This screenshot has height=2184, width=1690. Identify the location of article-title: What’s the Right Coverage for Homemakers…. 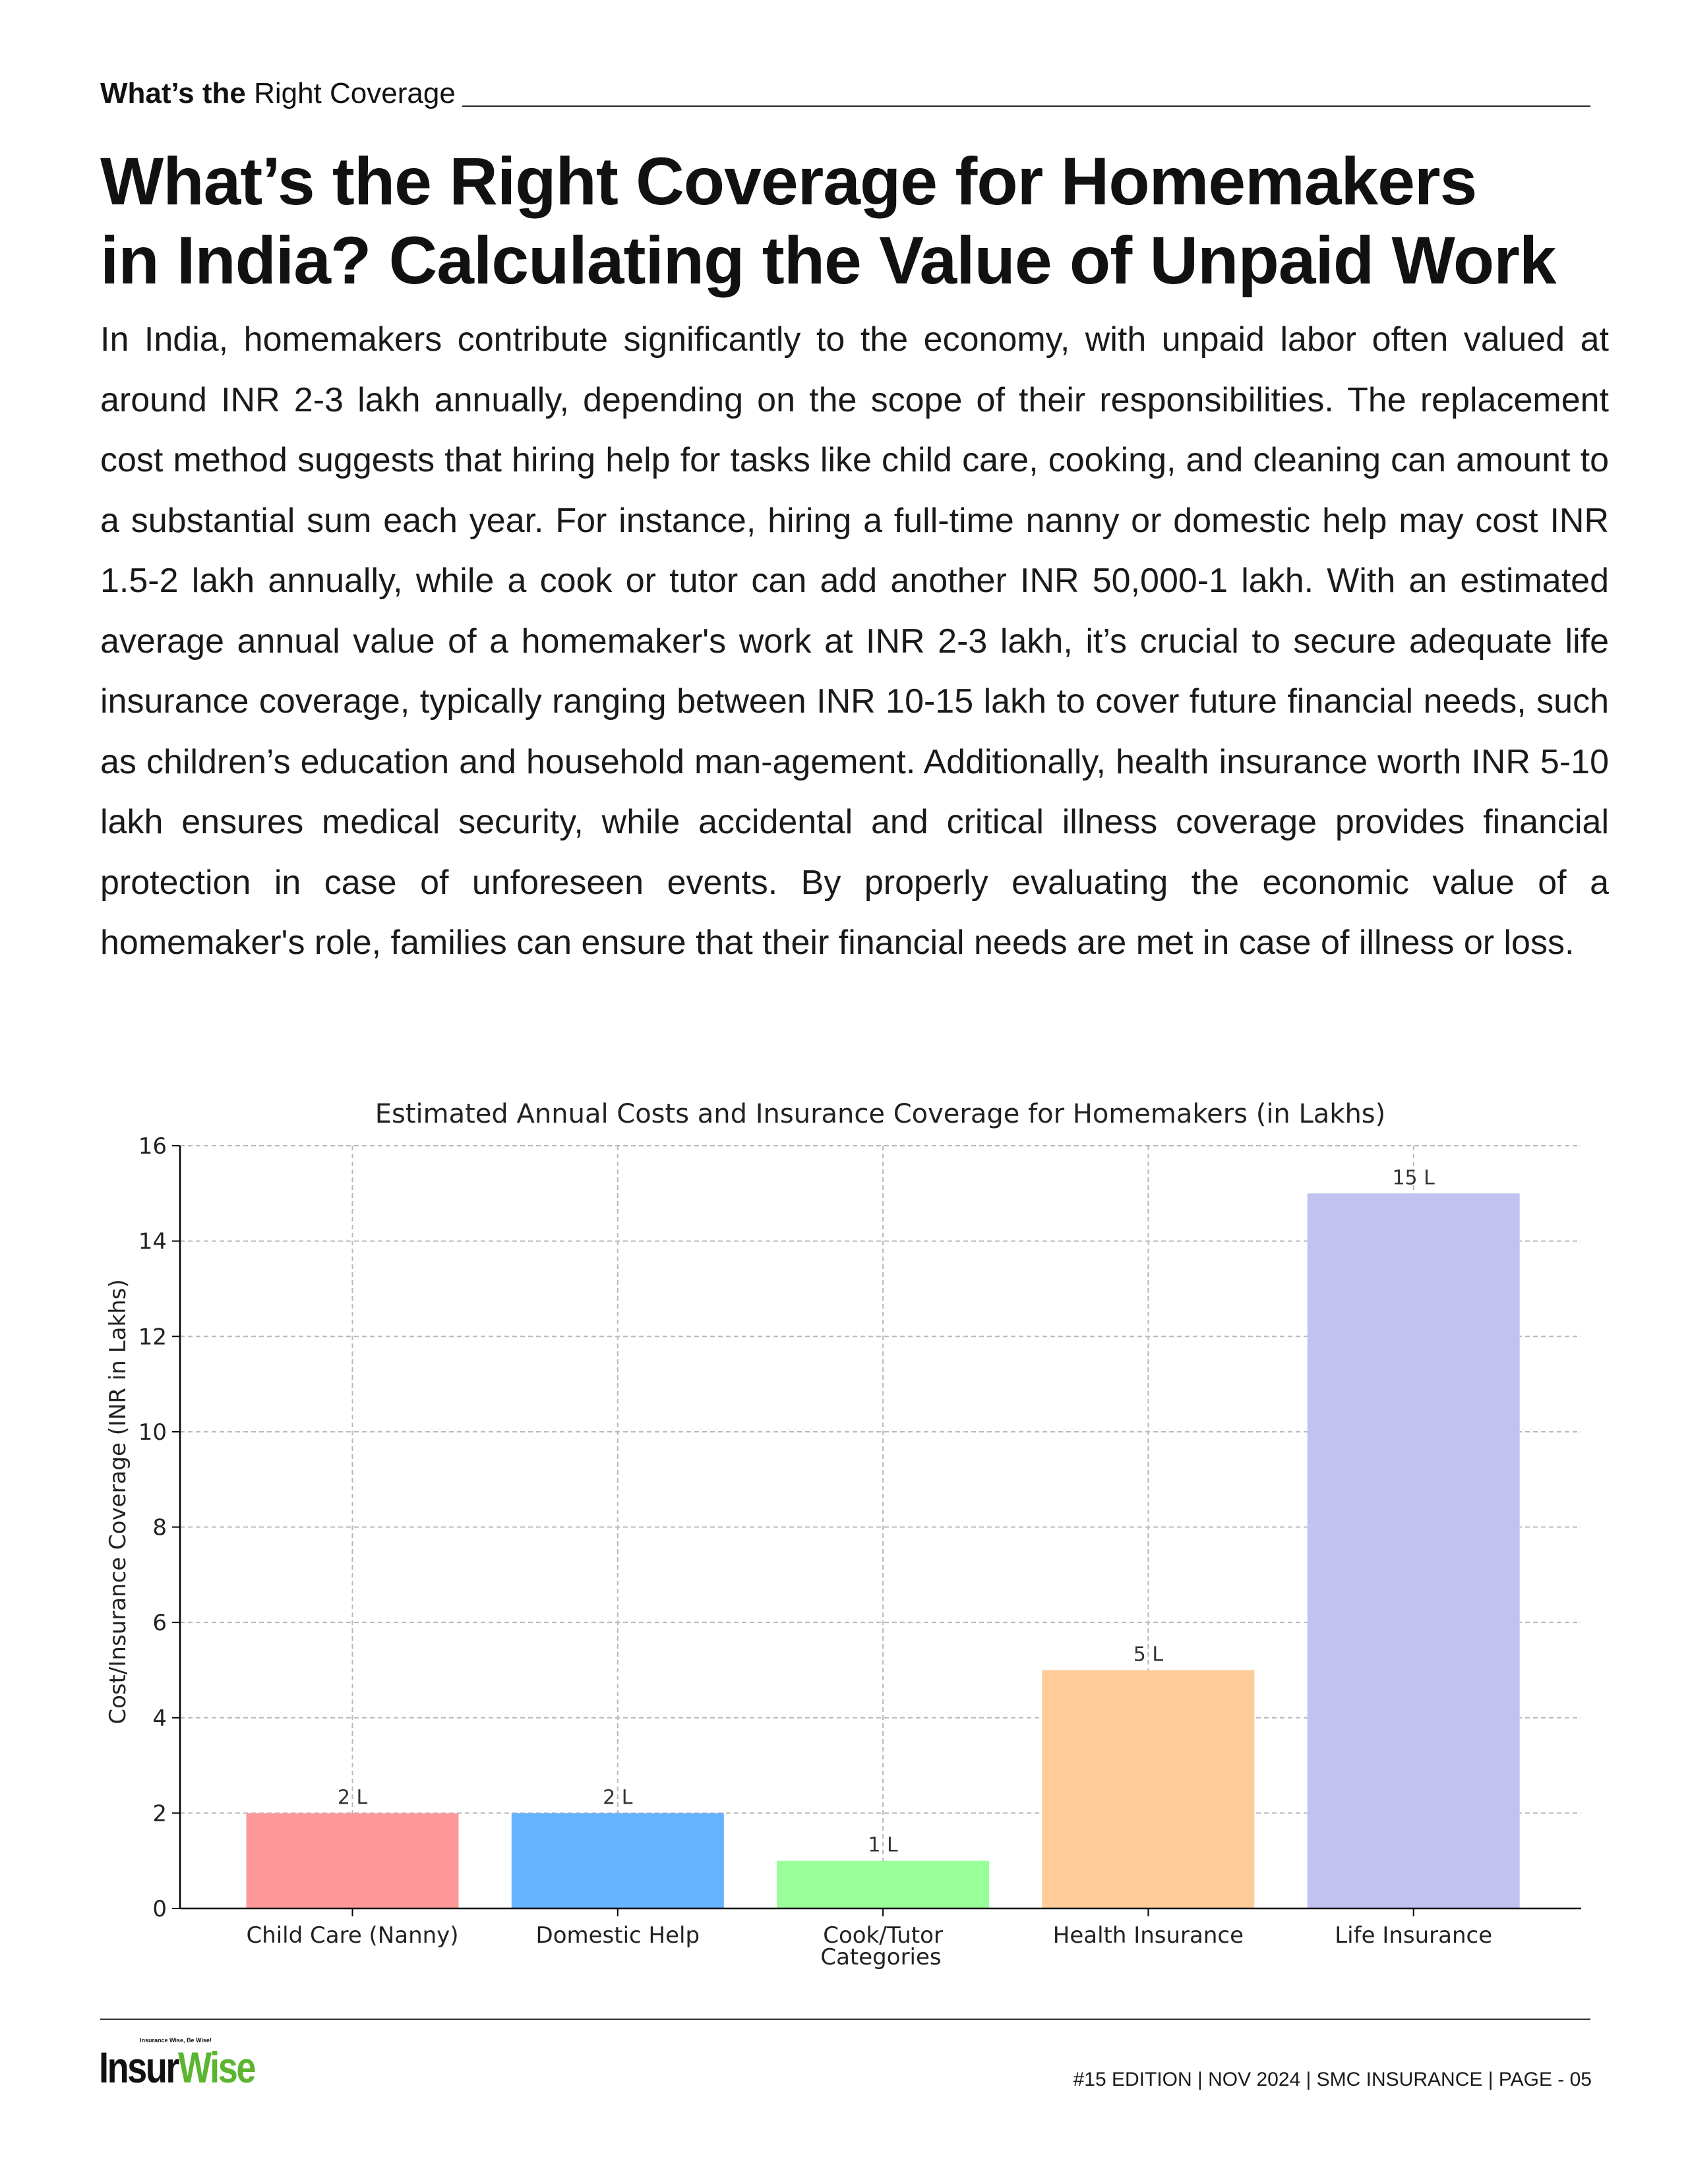
(858, 221).